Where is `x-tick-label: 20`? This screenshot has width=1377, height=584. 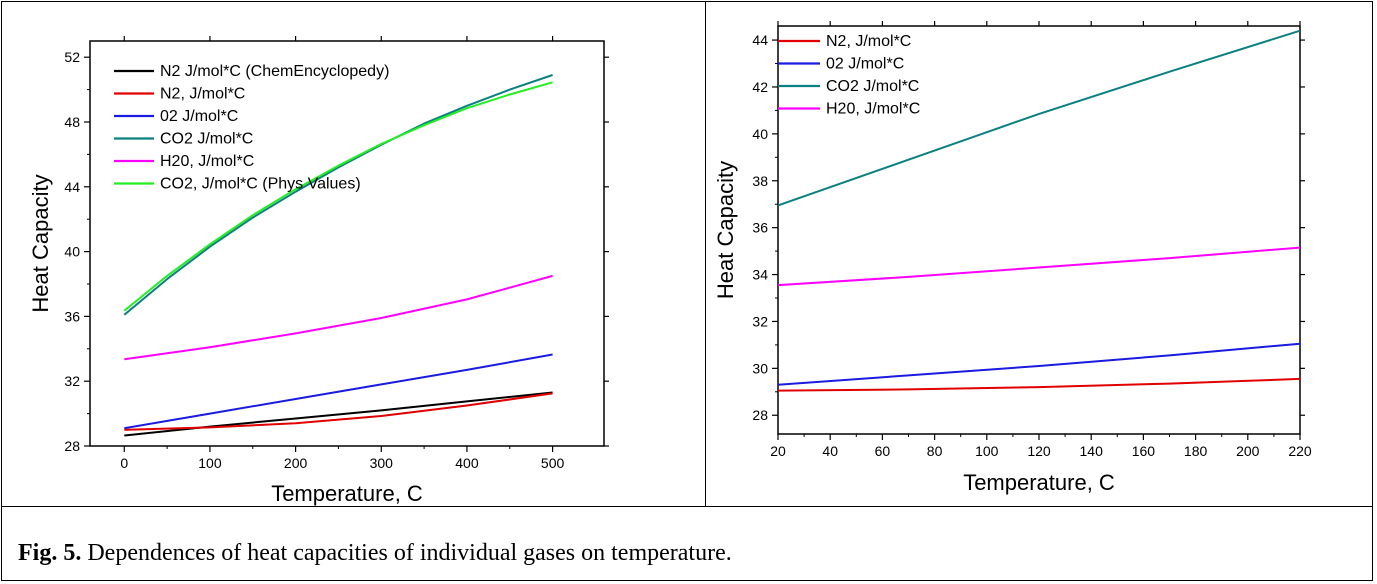
x-tick-label: 20 is located at coordinates (778, 451).